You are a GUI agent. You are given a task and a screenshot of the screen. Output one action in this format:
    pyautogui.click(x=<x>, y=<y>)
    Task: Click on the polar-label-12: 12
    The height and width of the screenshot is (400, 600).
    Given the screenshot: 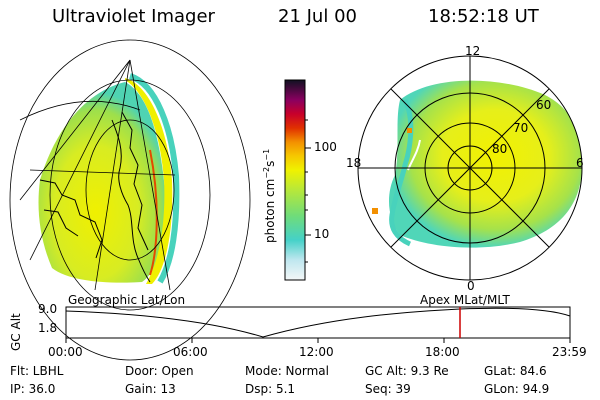 What is the action you would take?
    pyautogui.click(x=473, y=51)
    